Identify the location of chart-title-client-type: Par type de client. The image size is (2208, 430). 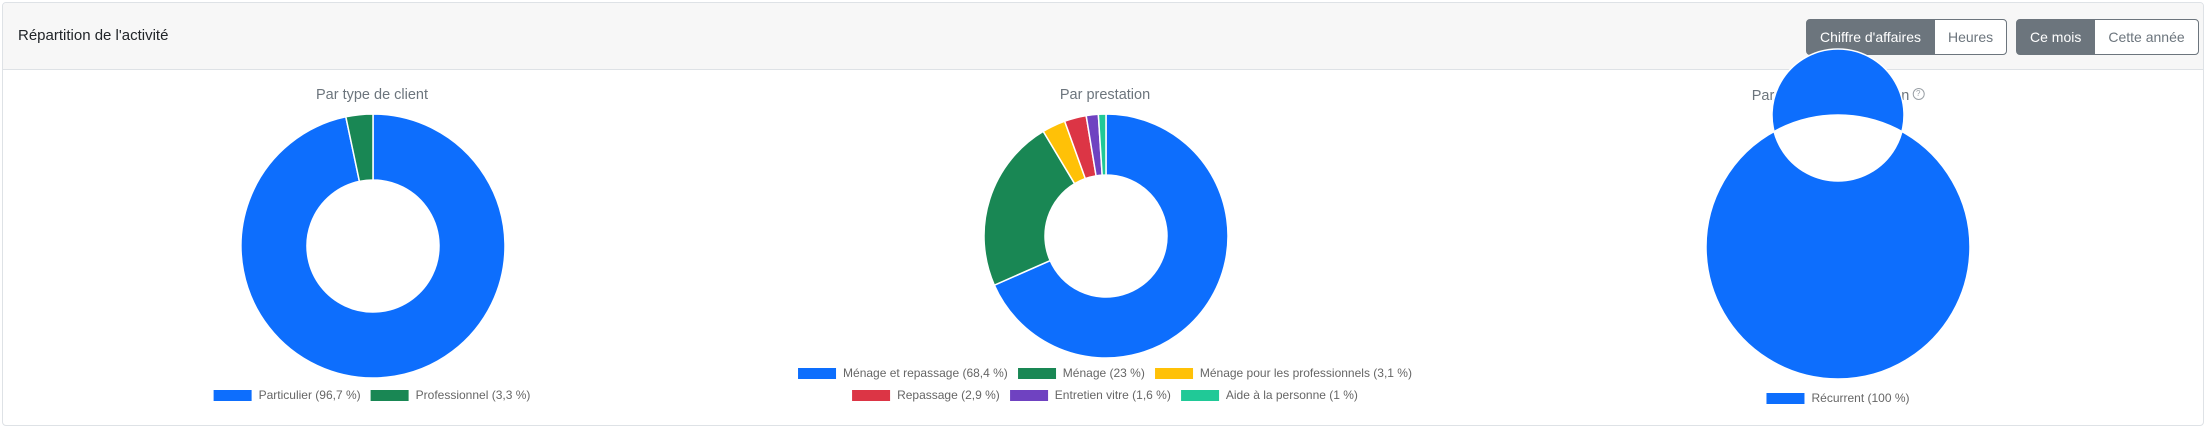
(372, 95).